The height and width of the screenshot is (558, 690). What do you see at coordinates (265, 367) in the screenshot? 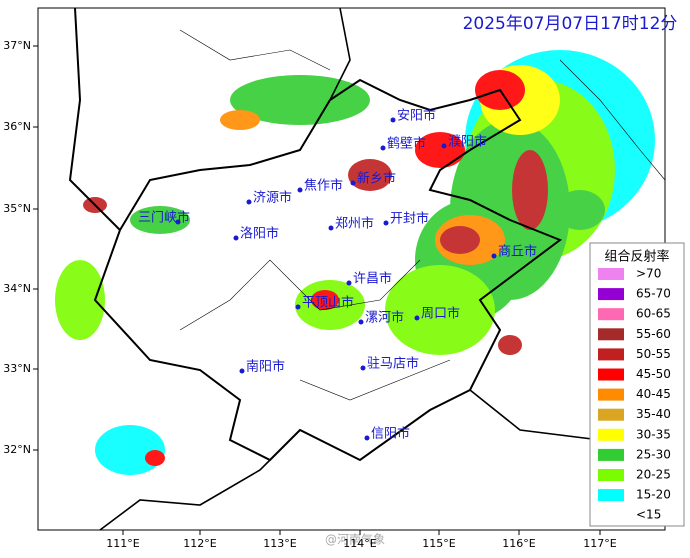
I see `city-label: 南阳市` at bounding box center [265, 367].